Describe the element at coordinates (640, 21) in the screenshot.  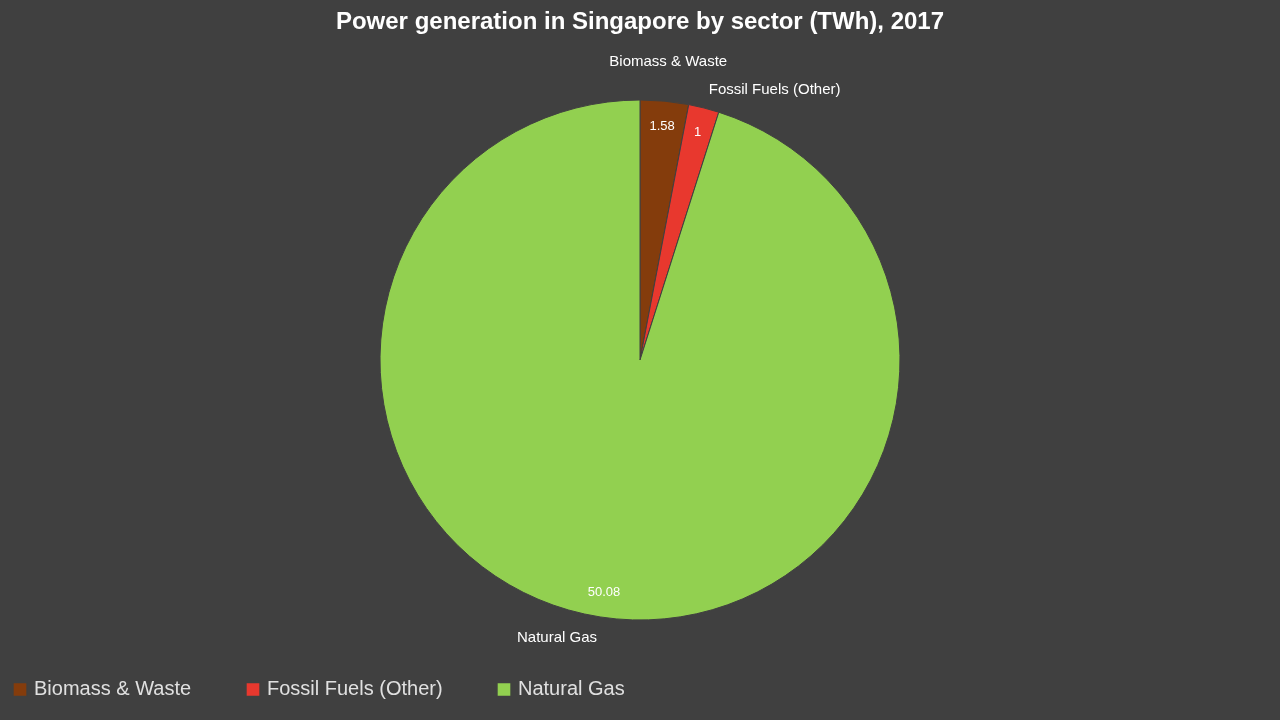
I see `chart-title: Power generation in Singapore by sector (TWh), 2017` at that location.